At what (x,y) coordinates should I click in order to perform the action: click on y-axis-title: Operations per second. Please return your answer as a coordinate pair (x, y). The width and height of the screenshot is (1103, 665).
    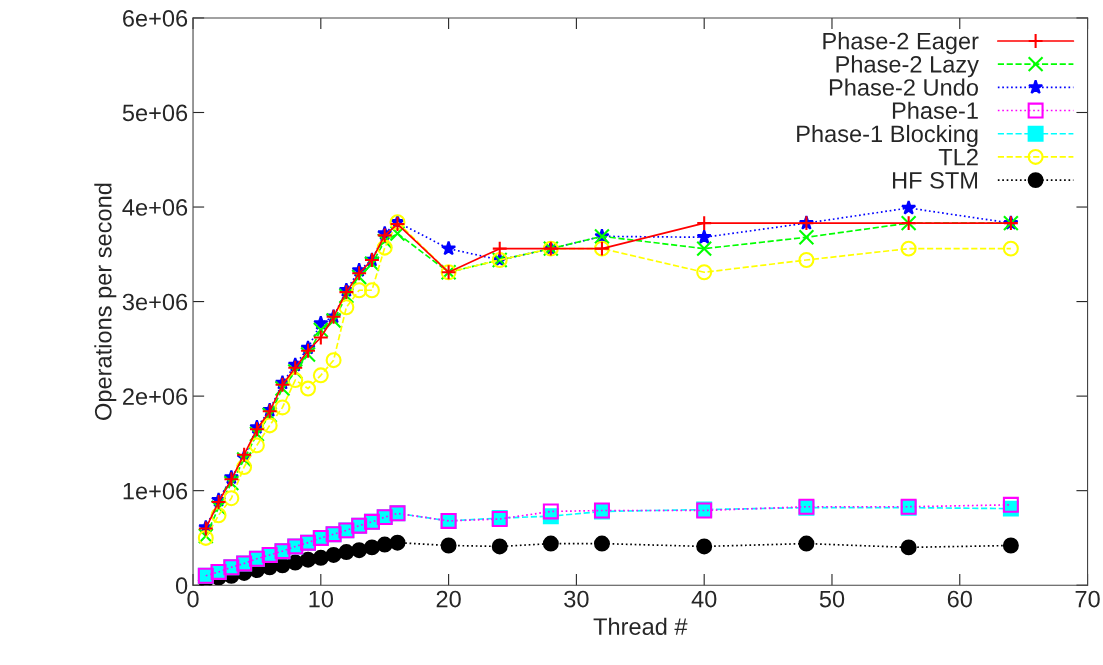
    Looking at the image, I should click on (105, 301).